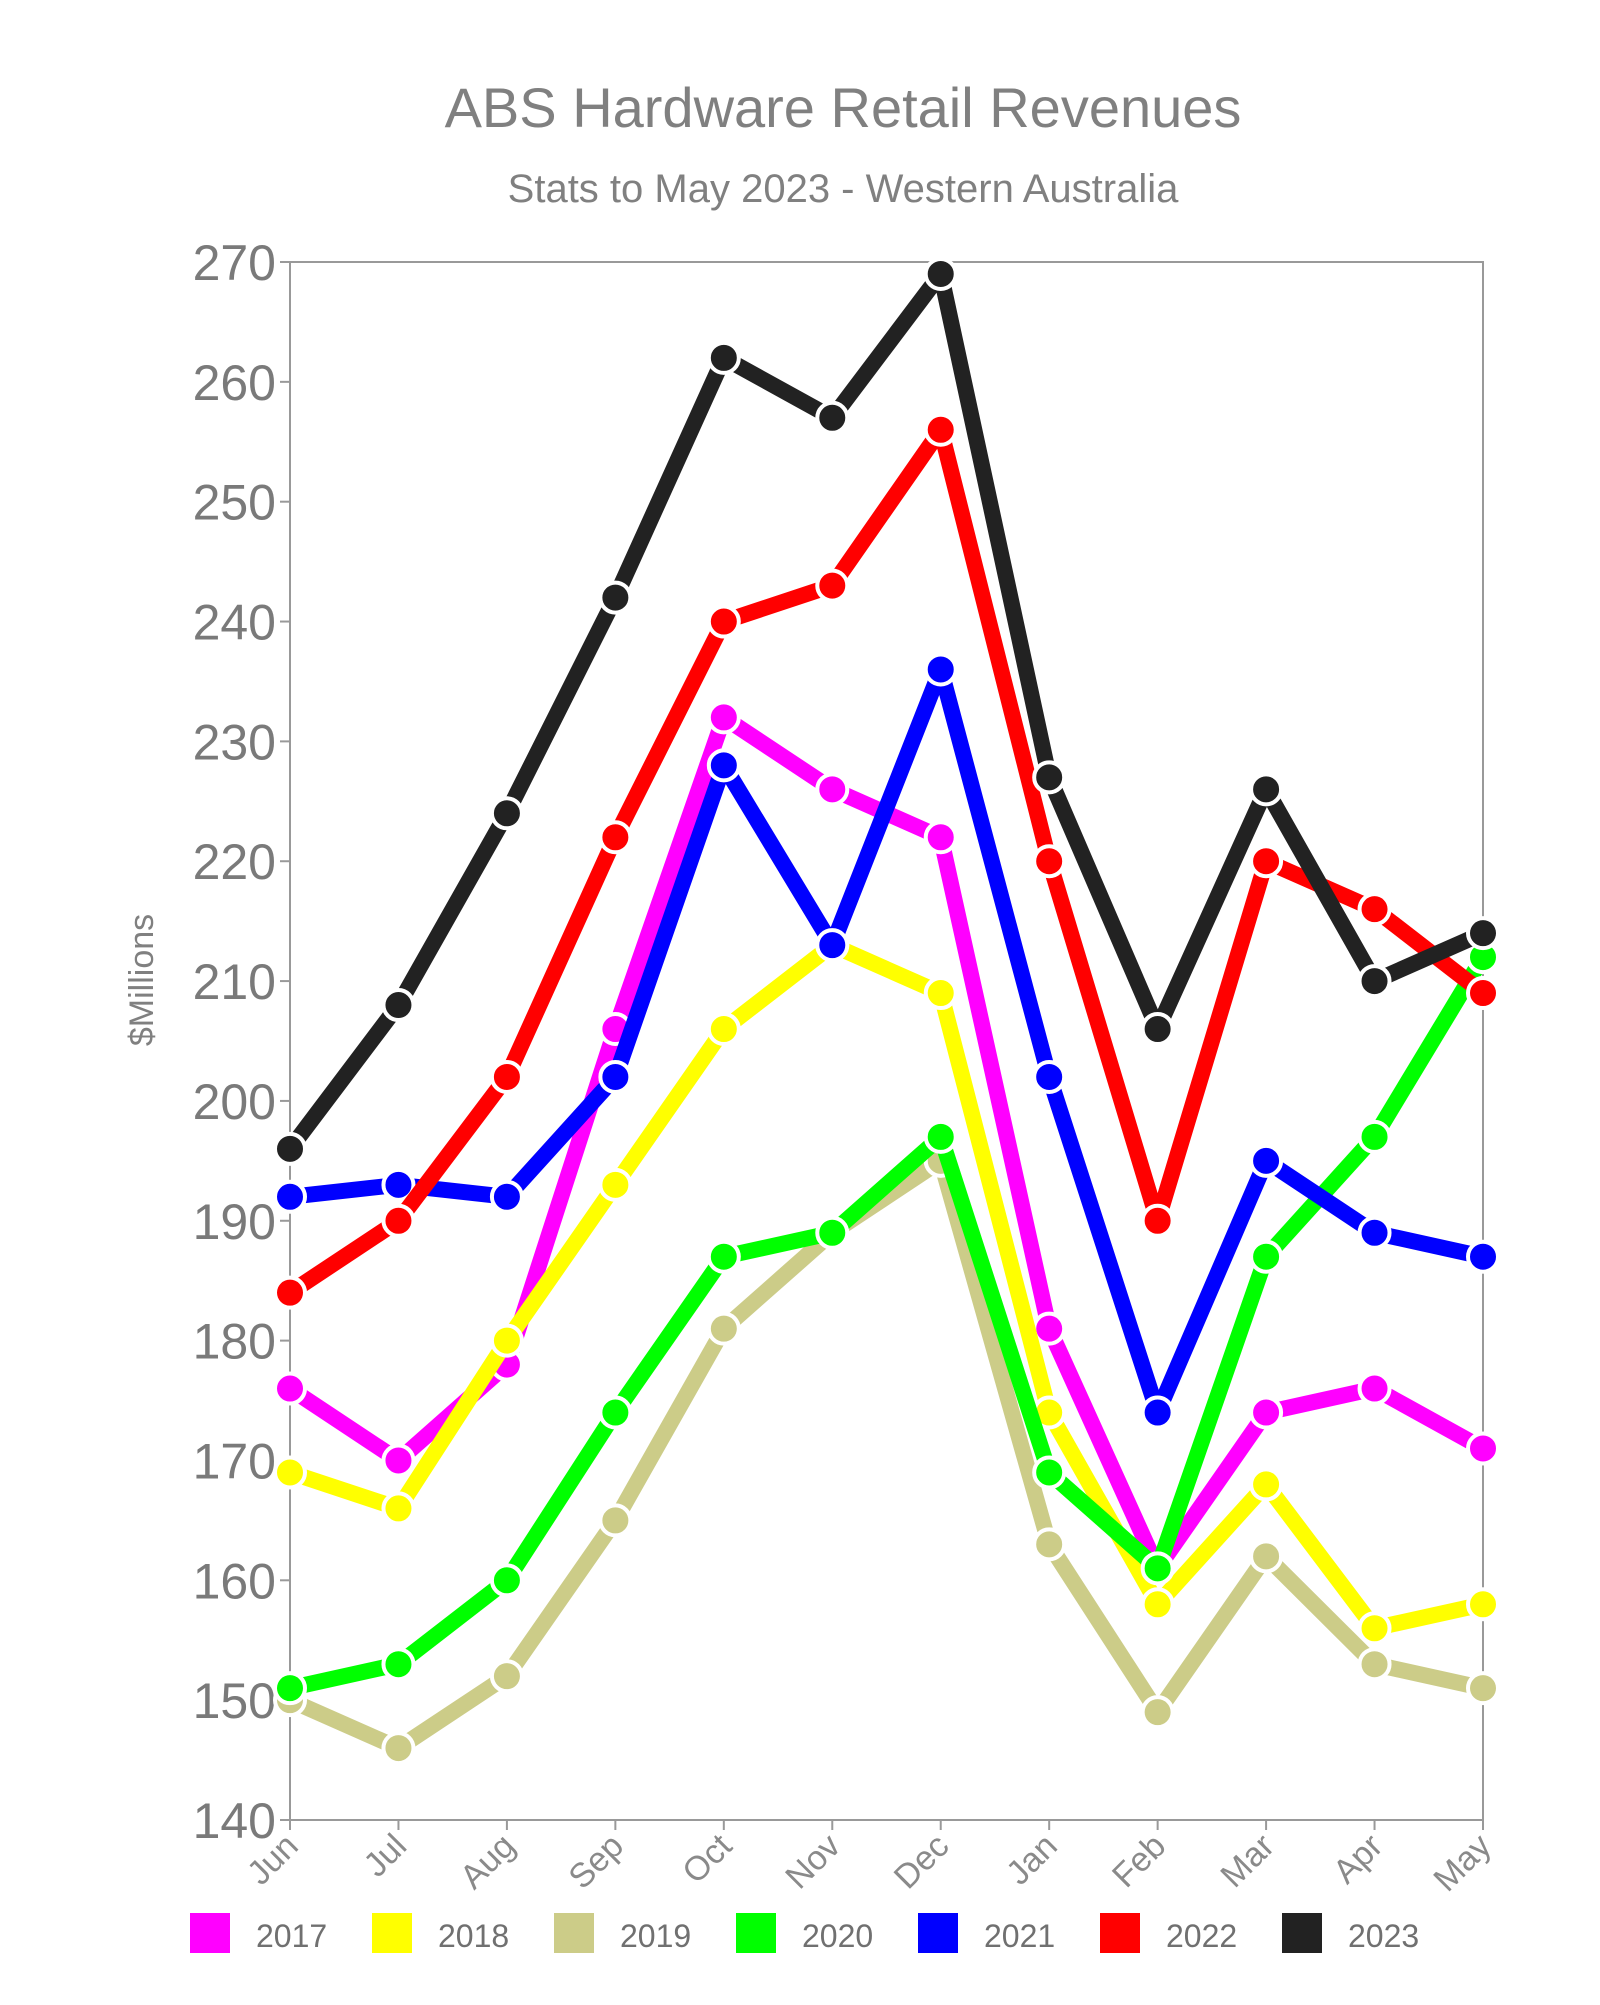 The height and width of the screenshot is (2005, 1600). Describe the element at coordinates (234, 1342) in the screenshot. I see `y-tick-label: 180` at that location.